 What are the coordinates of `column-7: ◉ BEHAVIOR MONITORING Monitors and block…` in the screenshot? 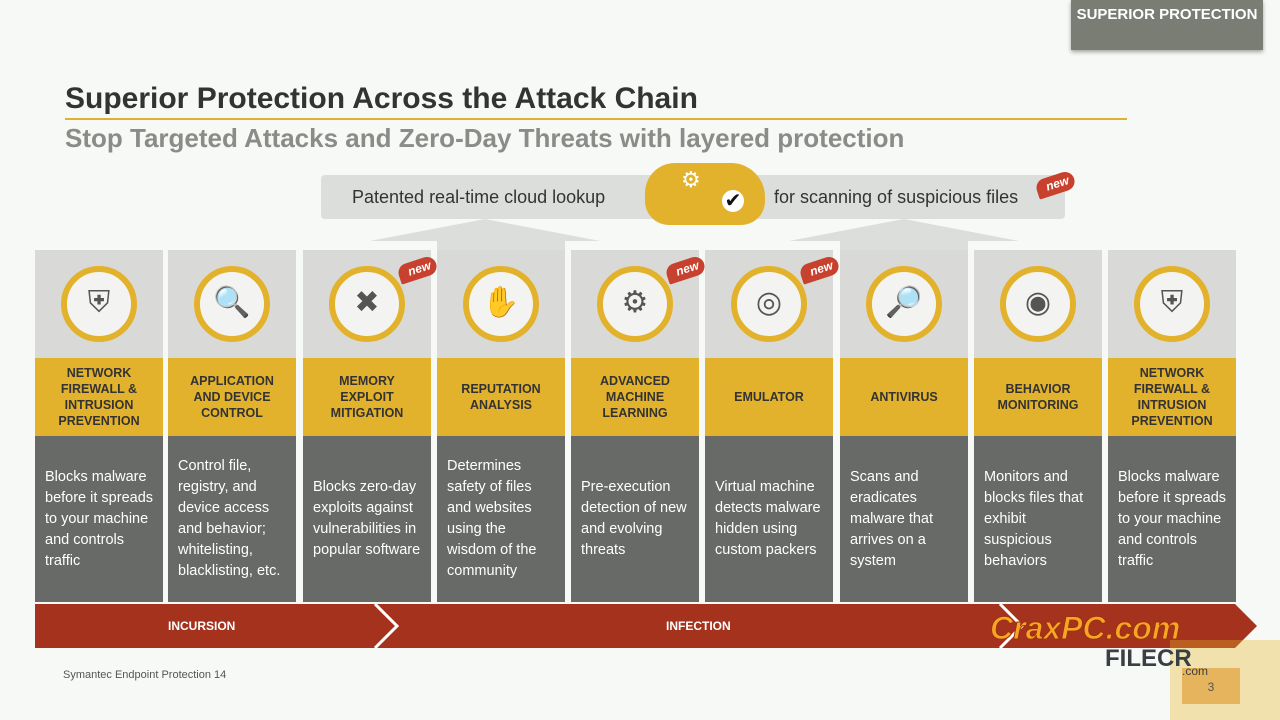 It's located at (1038, 426).